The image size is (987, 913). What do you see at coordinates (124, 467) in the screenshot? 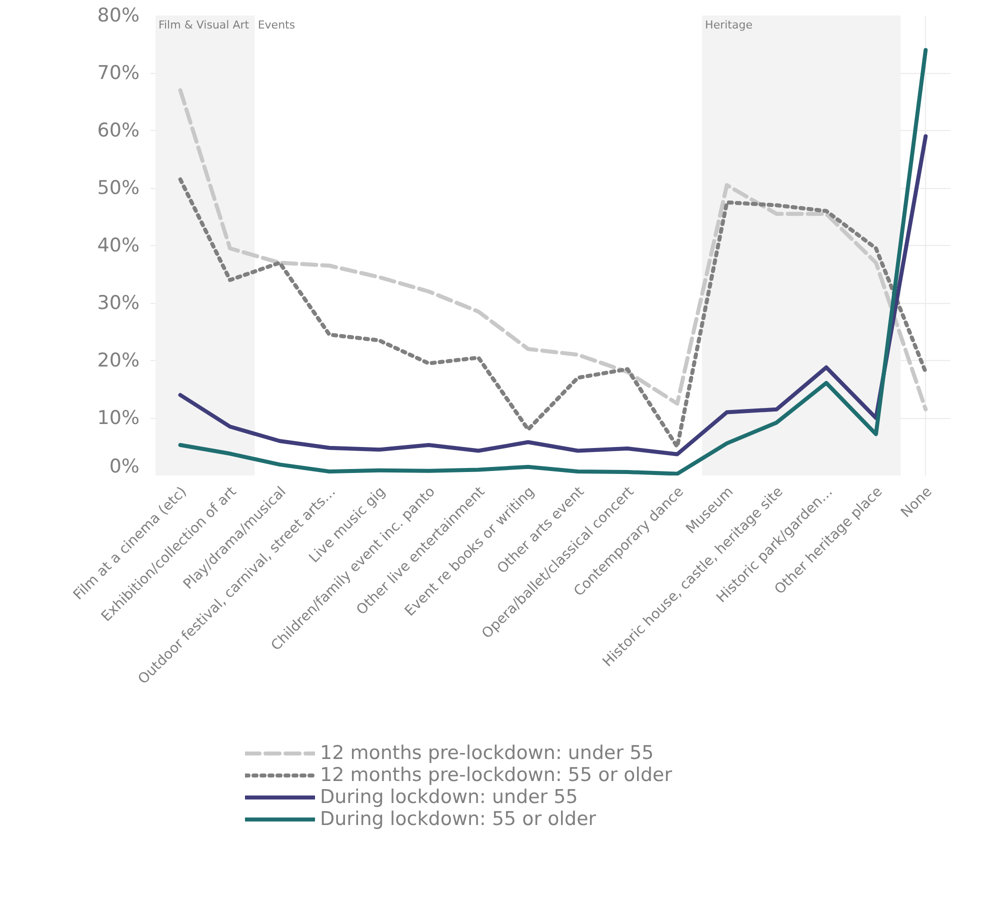
I see `y-tick-label: 0%` at bounding box center [124, 467].